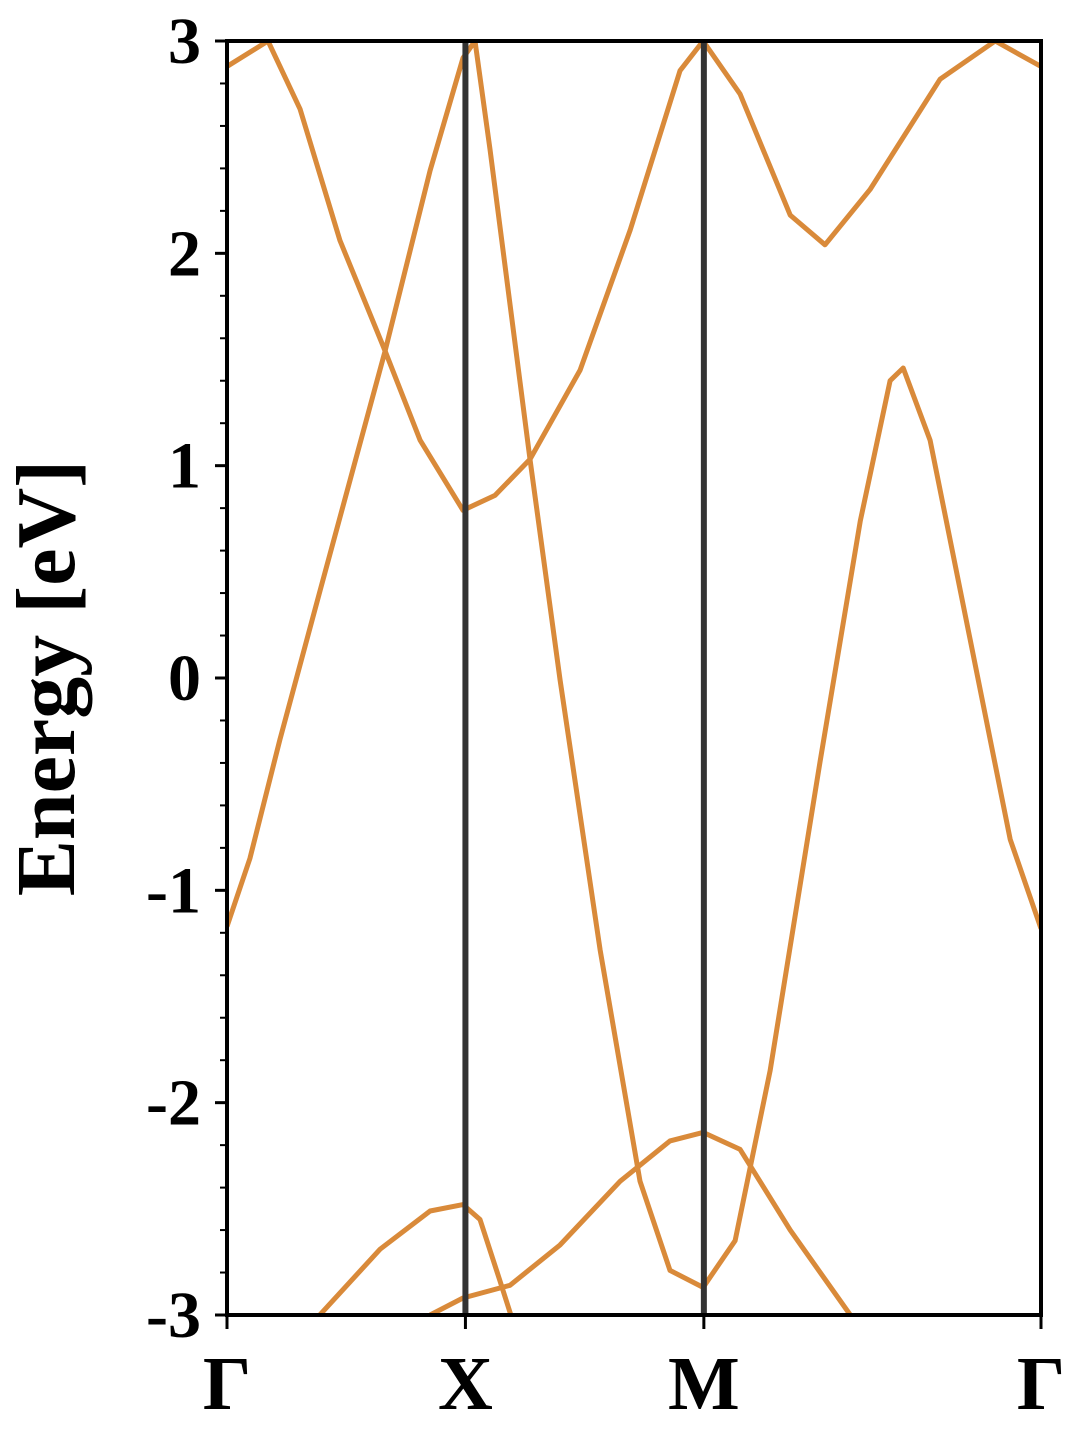 Image resolution: width=1080 pixels, height=1440 pixels. I want to click on x-tick-label: M, so click(704, 1384).